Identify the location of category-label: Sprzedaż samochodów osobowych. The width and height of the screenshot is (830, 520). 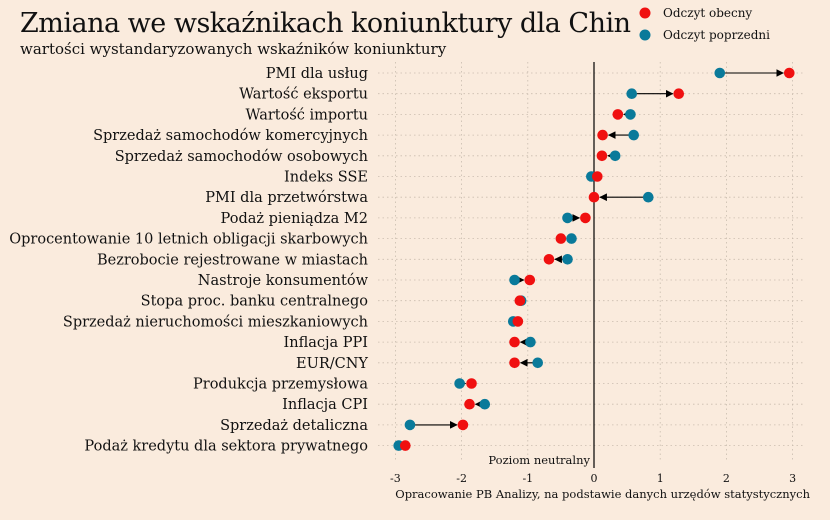
(241, 157).